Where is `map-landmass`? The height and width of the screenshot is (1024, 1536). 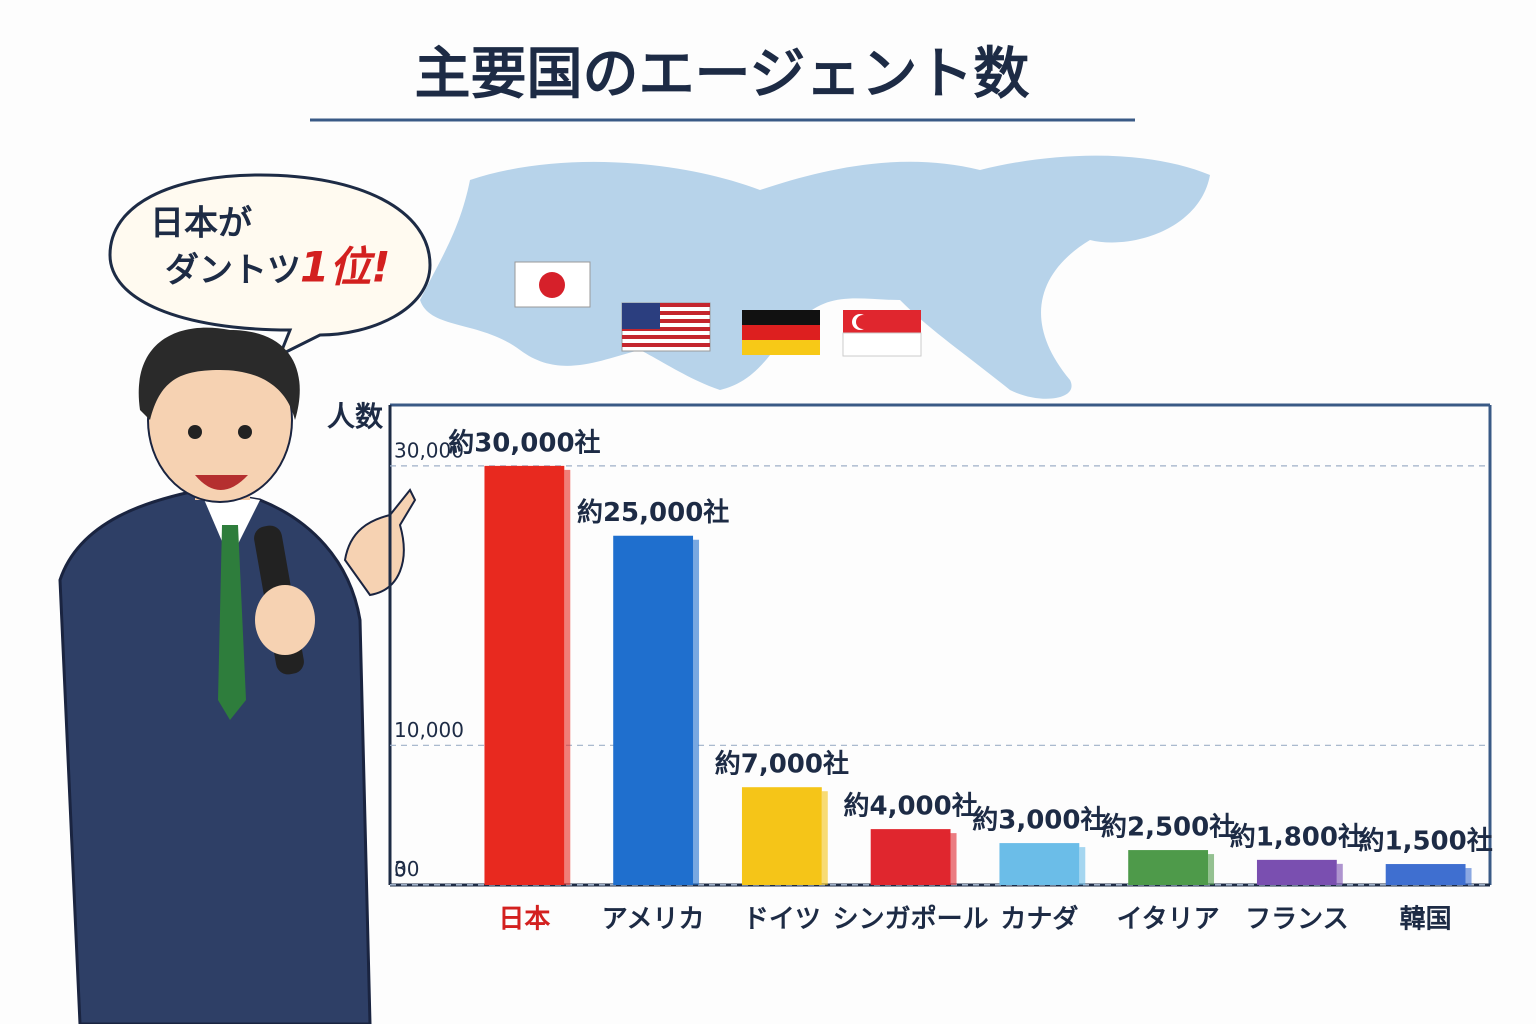 map-landmass is located at coordinates (815, 277).